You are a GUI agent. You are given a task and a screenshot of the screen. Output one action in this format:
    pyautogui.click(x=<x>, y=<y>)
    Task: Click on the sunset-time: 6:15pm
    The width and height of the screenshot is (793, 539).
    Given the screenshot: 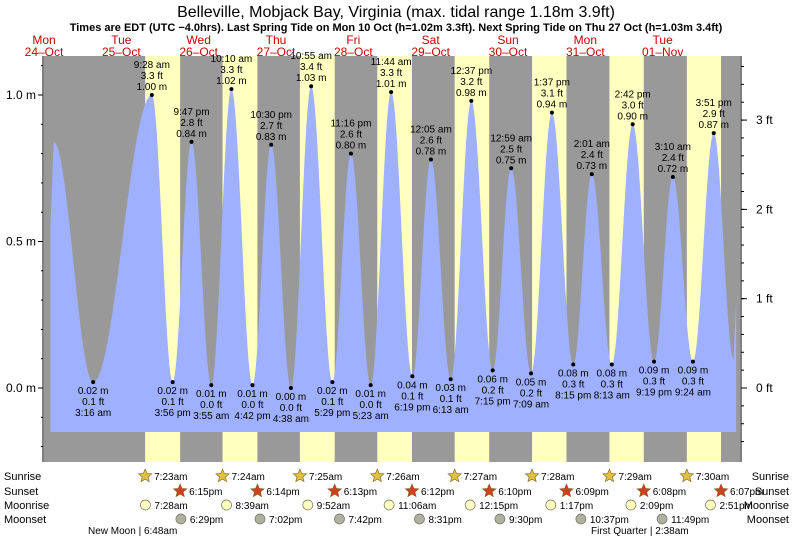 What is the action you would take?
    pyautogui.click(x=205, y=492)
    